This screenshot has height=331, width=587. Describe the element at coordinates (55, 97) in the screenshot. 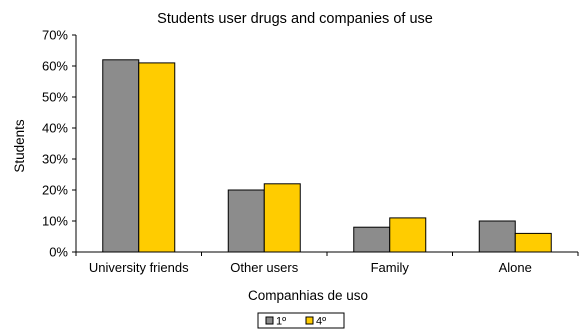

I see `y-tick-label: 50%` at that location.